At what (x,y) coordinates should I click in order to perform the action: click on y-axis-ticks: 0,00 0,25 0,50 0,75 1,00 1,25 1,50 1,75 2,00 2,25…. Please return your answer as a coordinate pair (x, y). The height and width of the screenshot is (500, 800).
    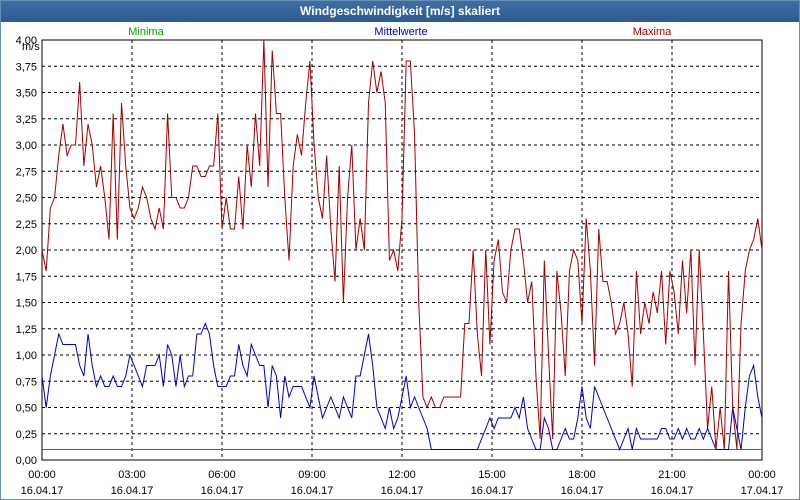
    Looking at the image, I should click on (26, 251).